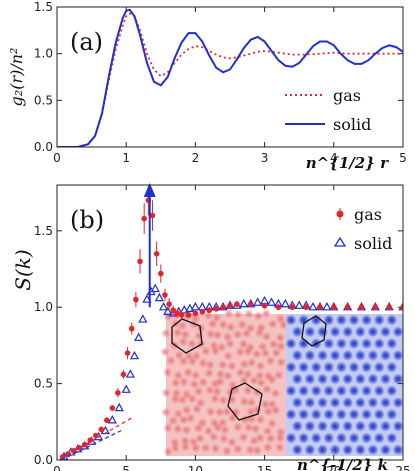 The height and width of the screenshot is (471, 415). Describe the element at coordinates (43, 460) in the screenshot. I see `b-ytick-label: 0.0` at that location.